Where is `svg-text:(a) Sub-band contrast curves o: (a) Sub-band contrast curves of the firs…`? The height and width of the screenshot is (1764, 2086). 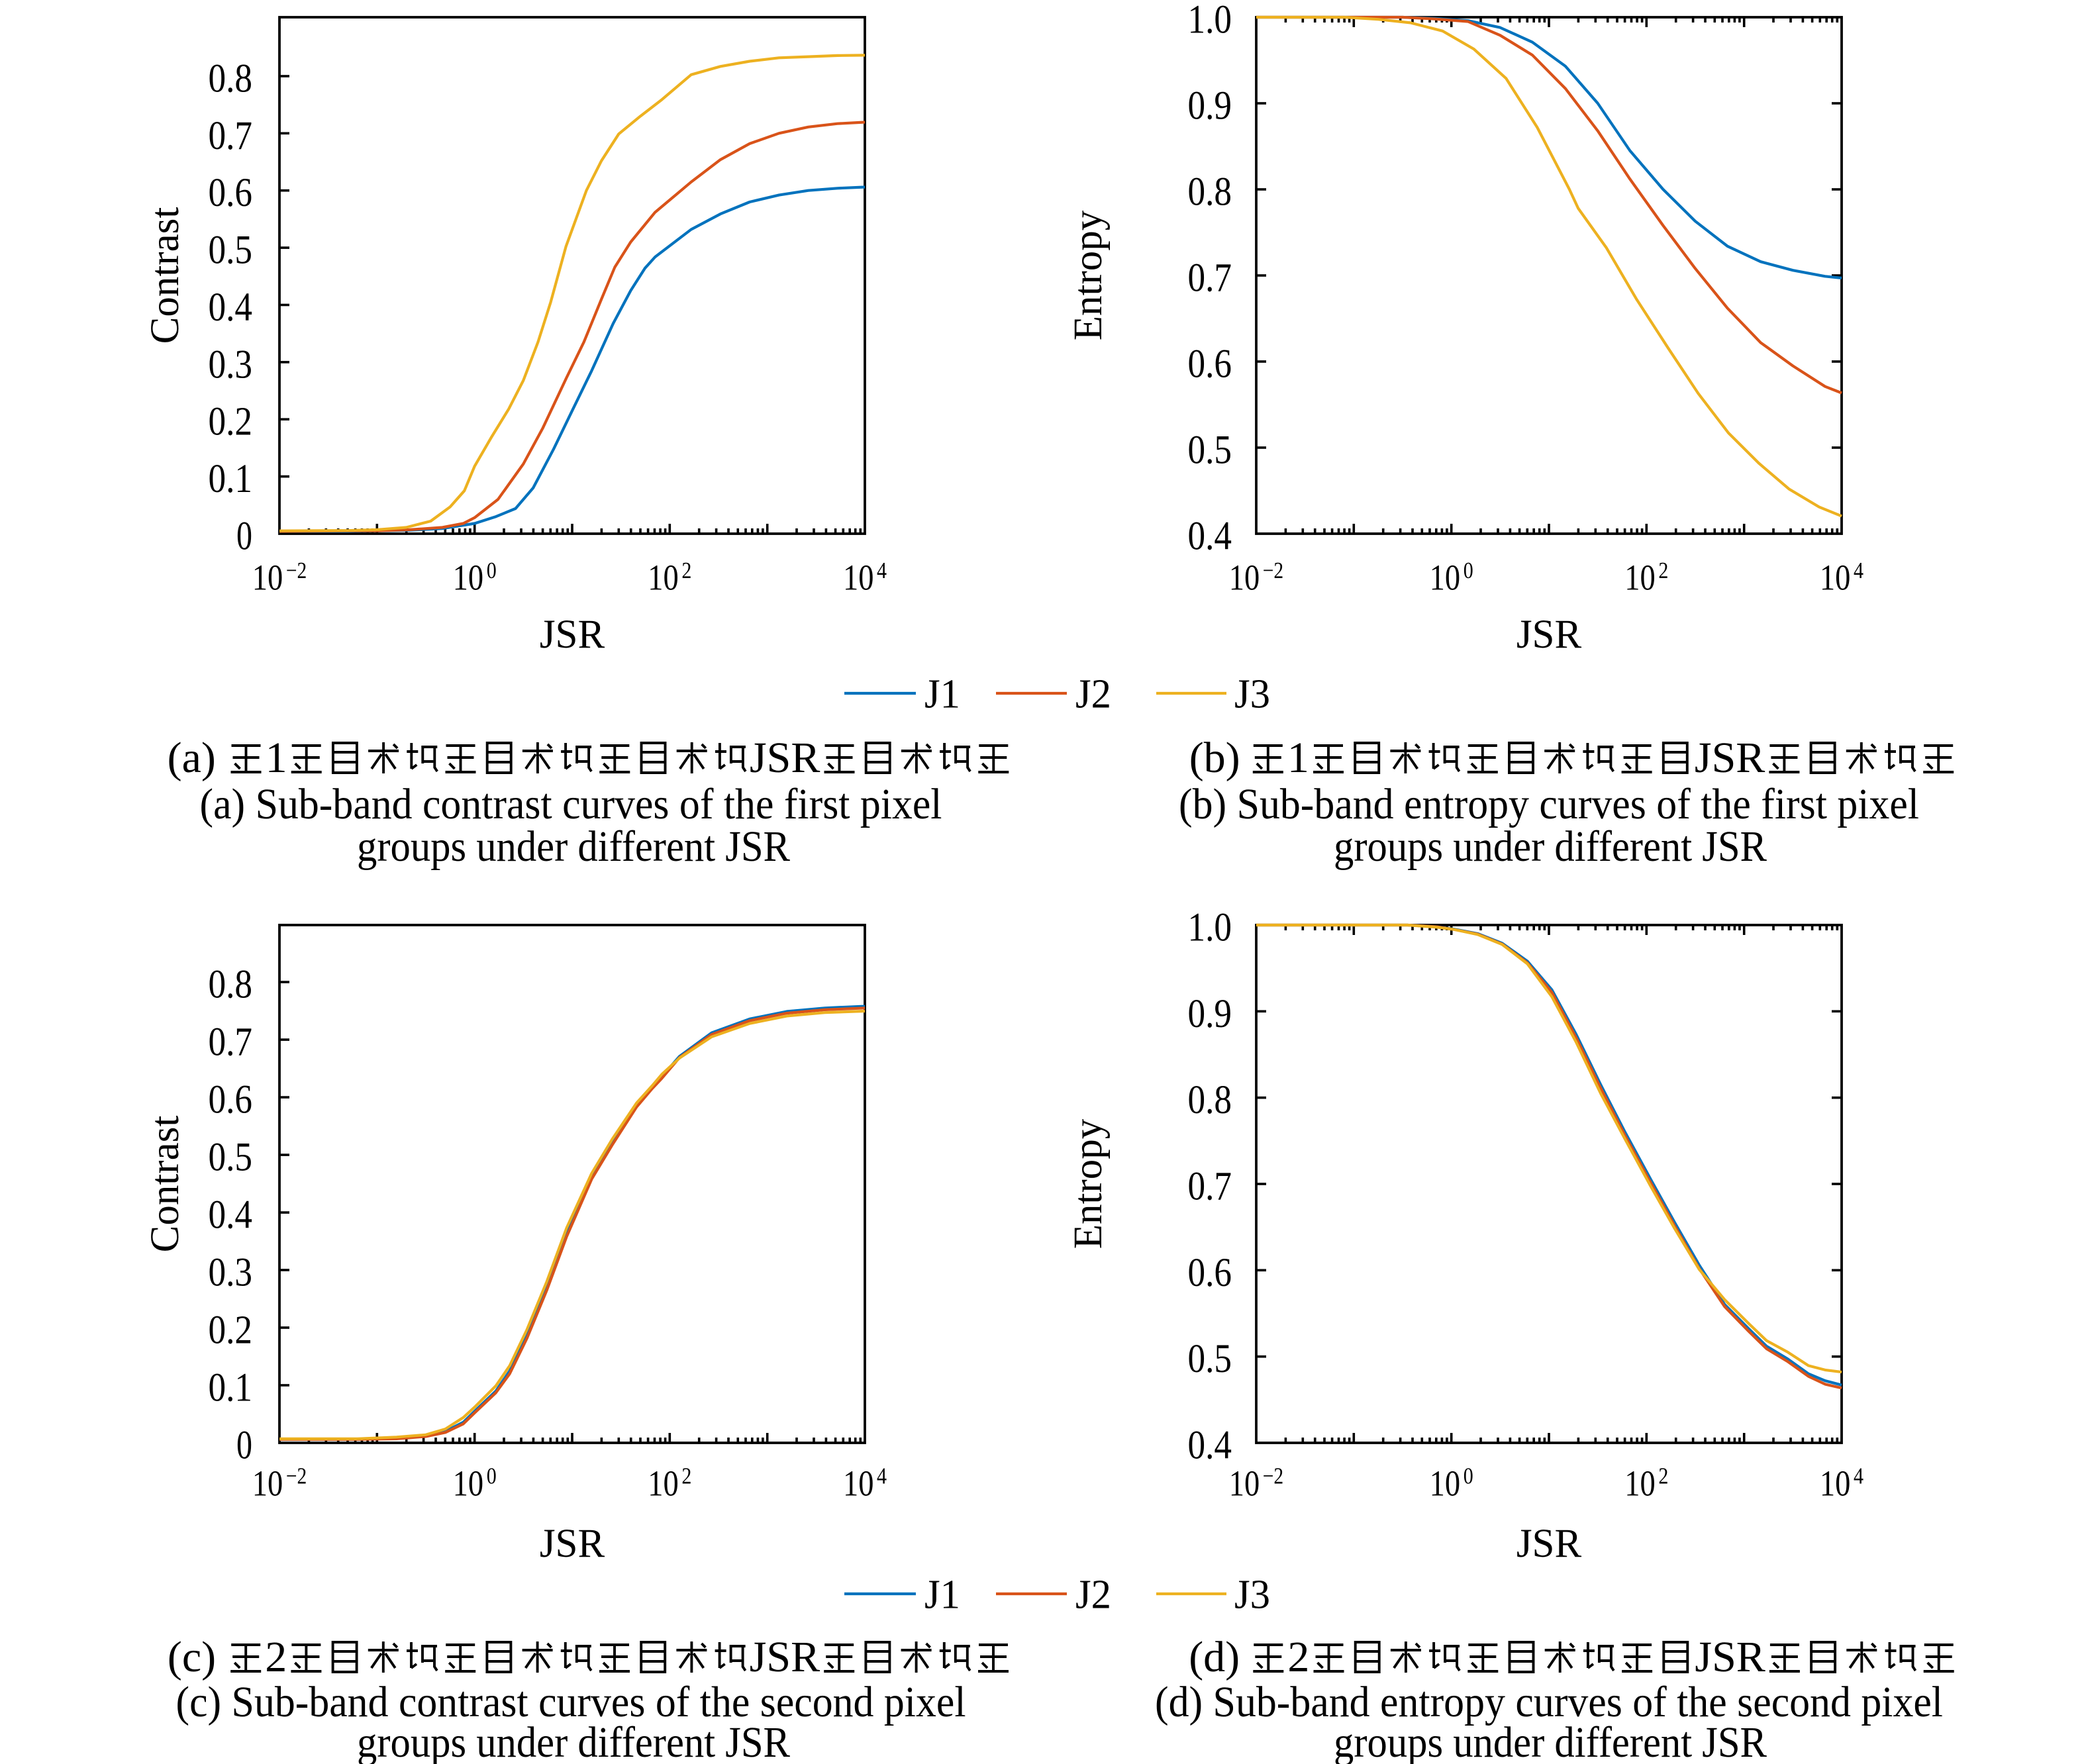
svg-text:(a) Sub-band contrast curves o: (a) Sub-band contrast curves of the firs… is located at coordinates (571, 804).